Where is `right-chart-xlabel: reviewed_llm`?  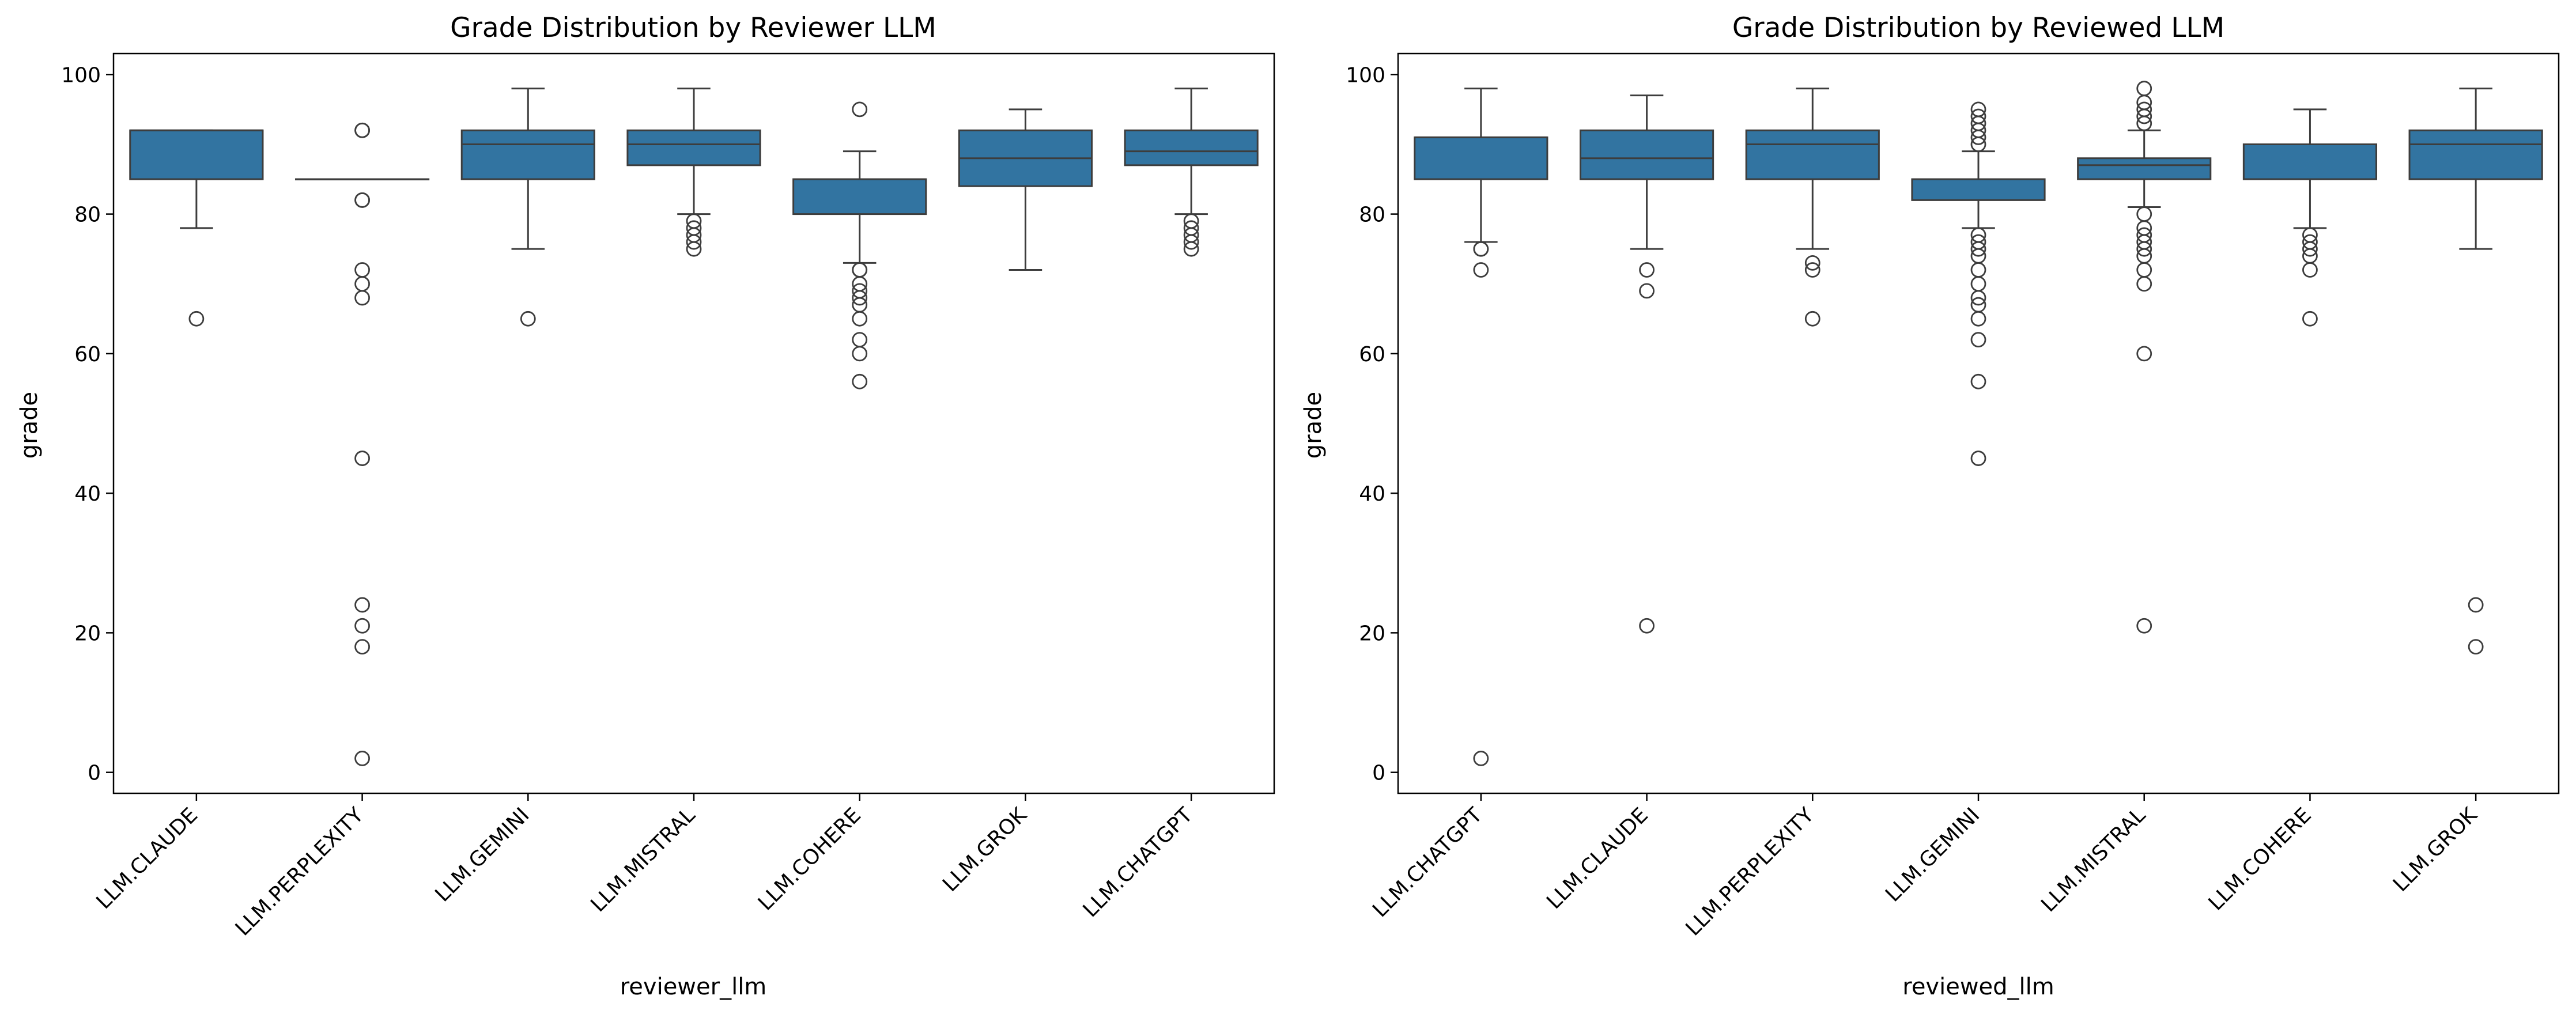 right-chart-xlabel: reviewed_llm is located at coordinates (1978, 987).